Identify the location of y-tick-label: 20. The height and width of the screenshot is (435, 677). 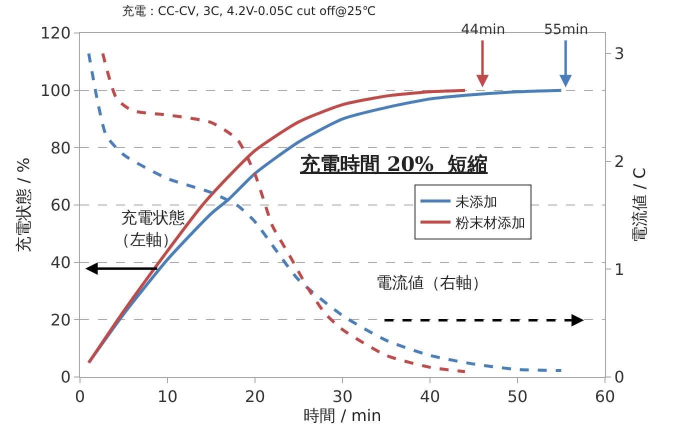
(60, 320).